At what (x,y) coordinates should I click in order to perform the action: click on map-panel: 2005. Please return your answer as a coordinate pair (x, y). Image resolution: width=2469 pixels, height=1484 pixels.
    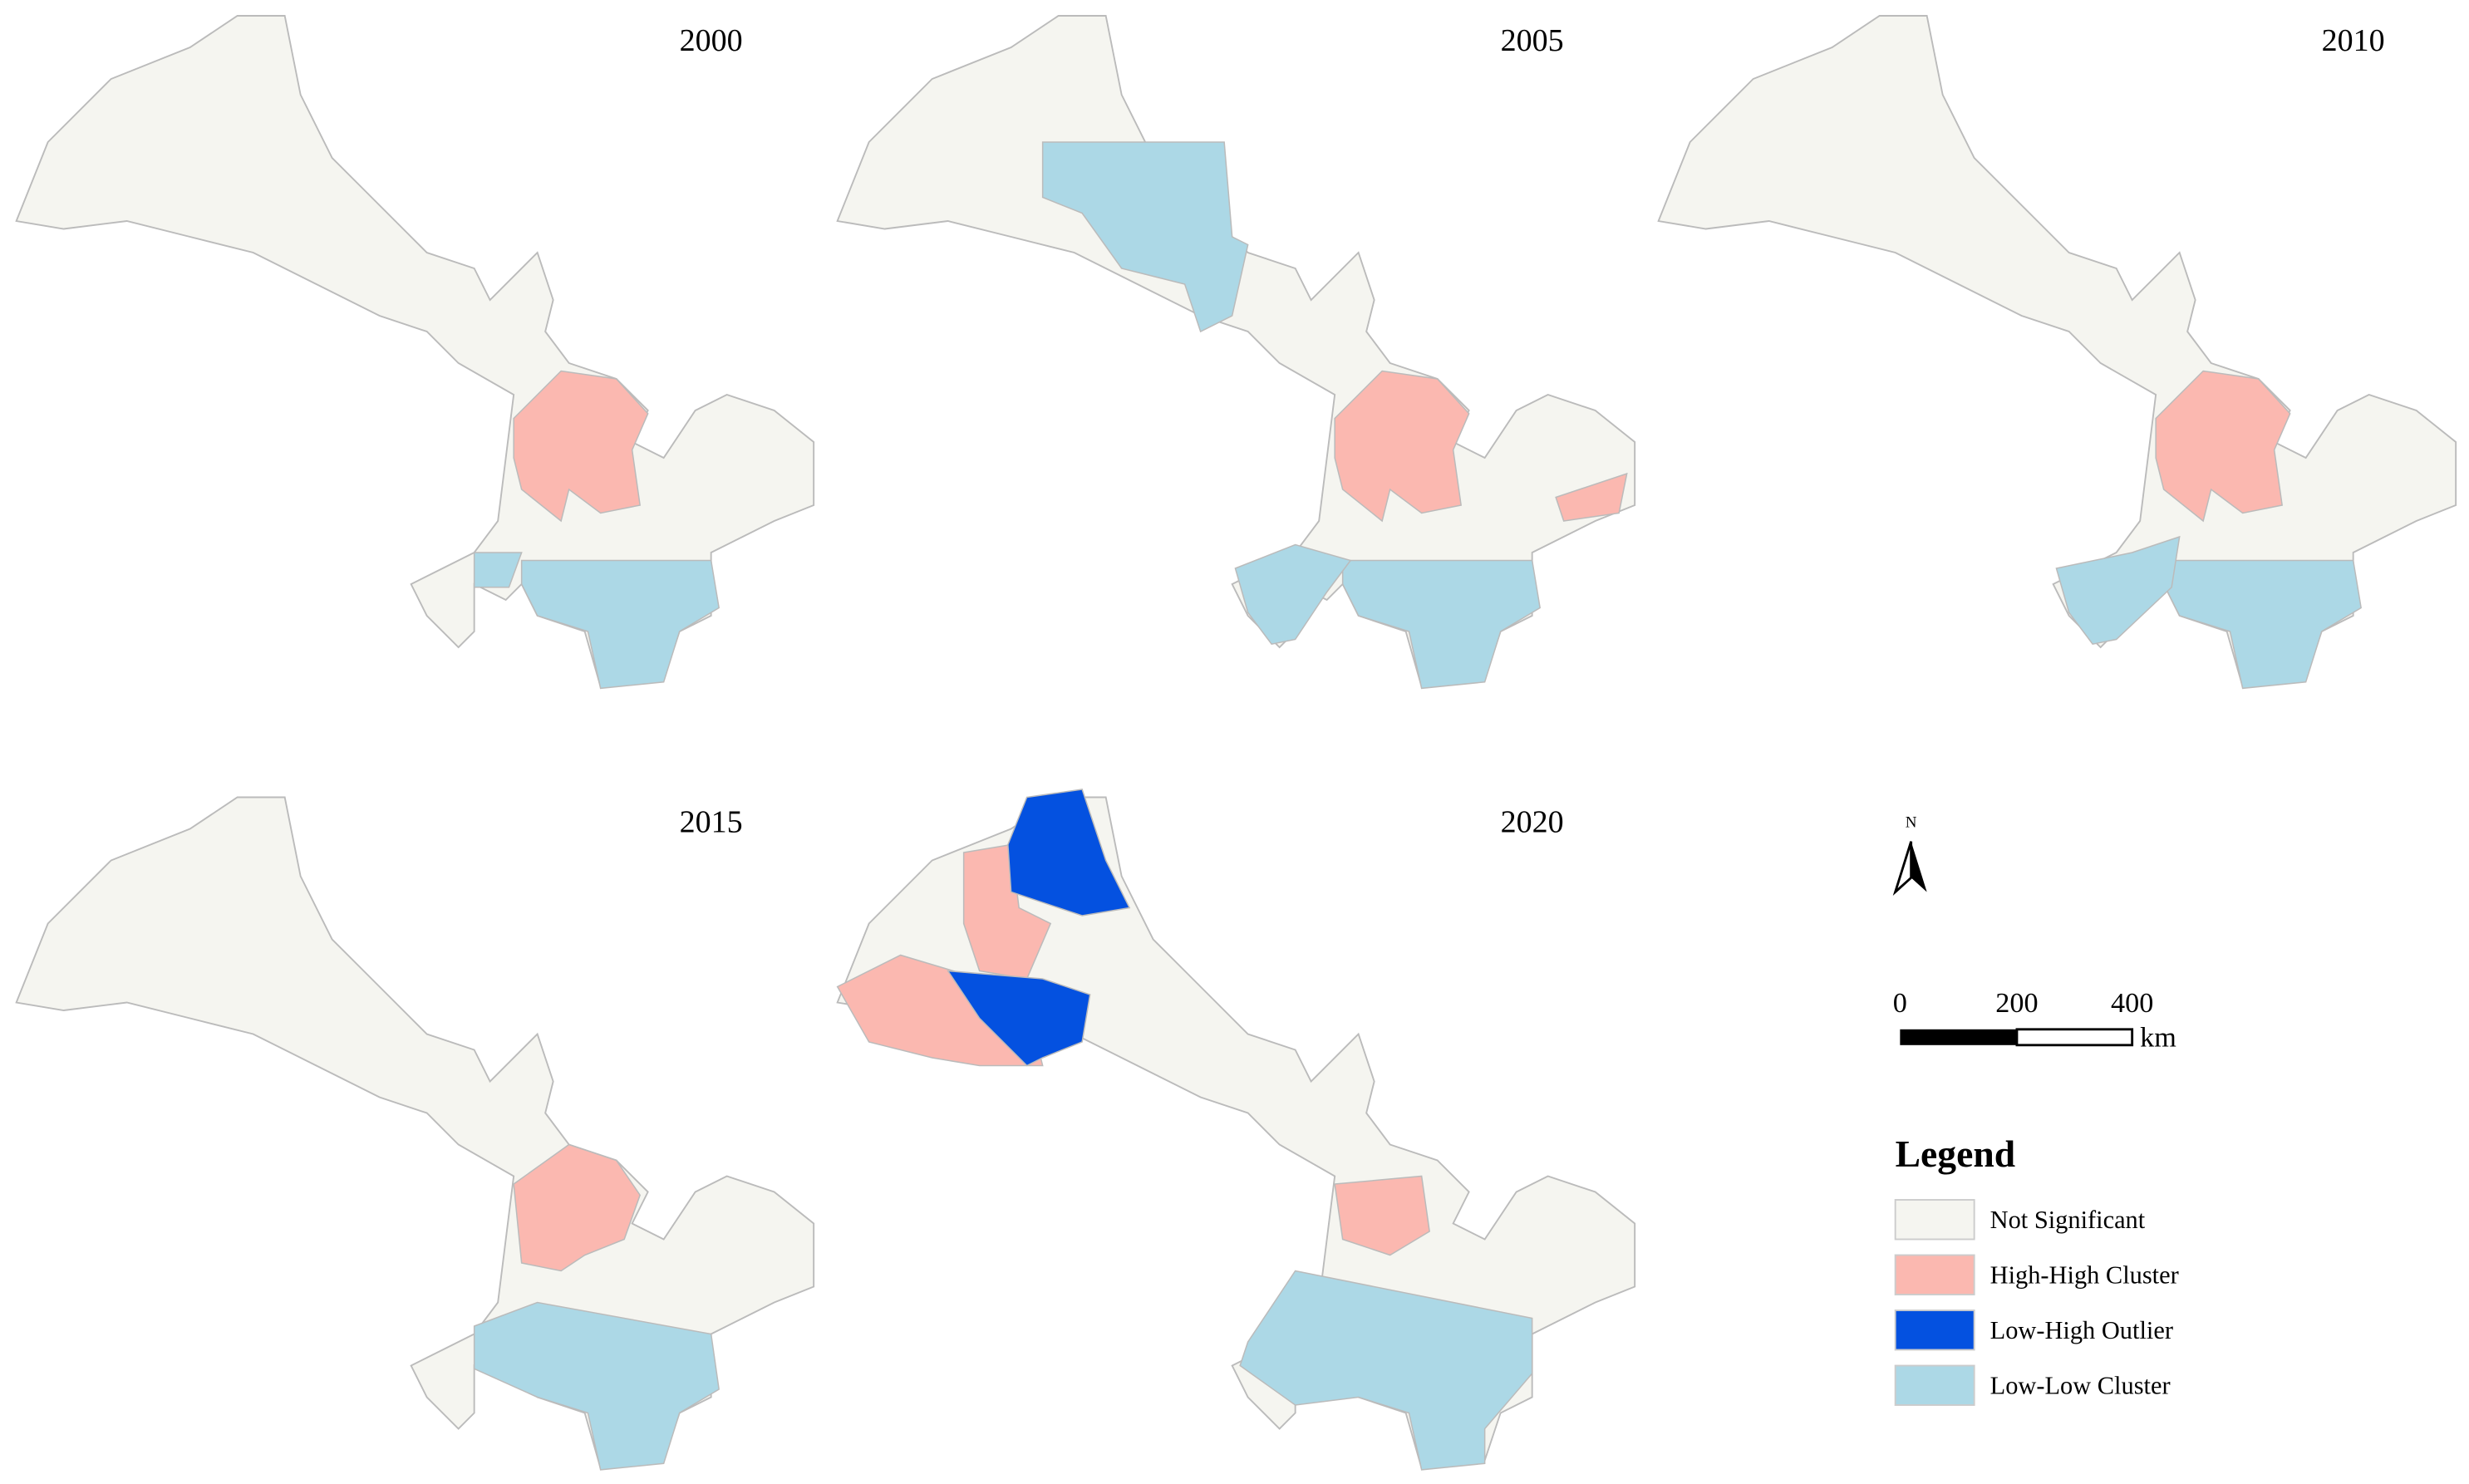
    Looking at the image, I should click on (1236, 352).